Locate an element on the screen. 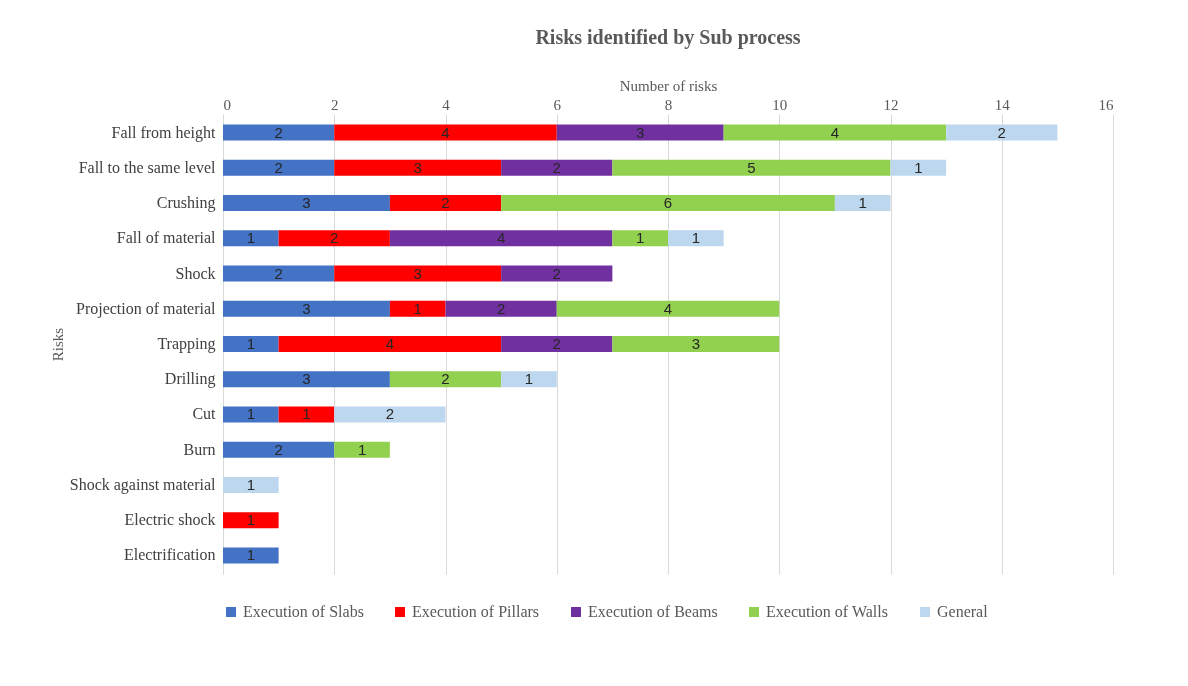 This screenshot has width=1188, height=686. x-tick-label: 16 is located at coordinates (1106, 104).